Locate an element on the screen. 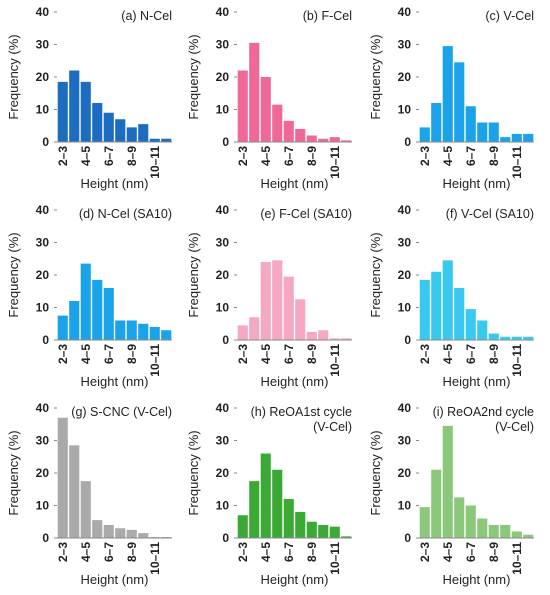  panel-title: (b) F-Cel is located at coordinates (327, 16).